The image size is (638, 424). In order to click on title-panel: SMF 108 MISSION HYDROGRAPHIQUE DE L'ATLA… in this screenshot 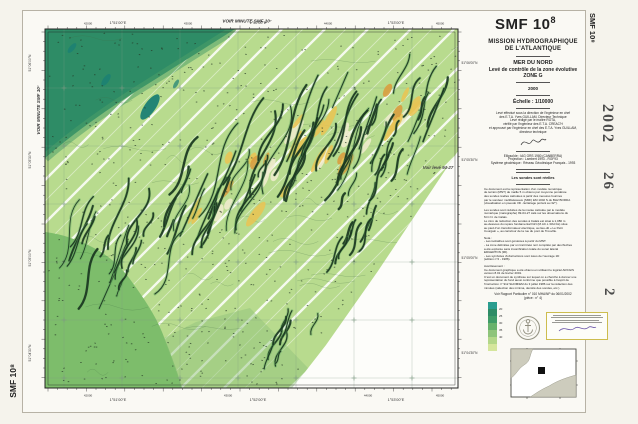, I will do `click(533, 211)`.